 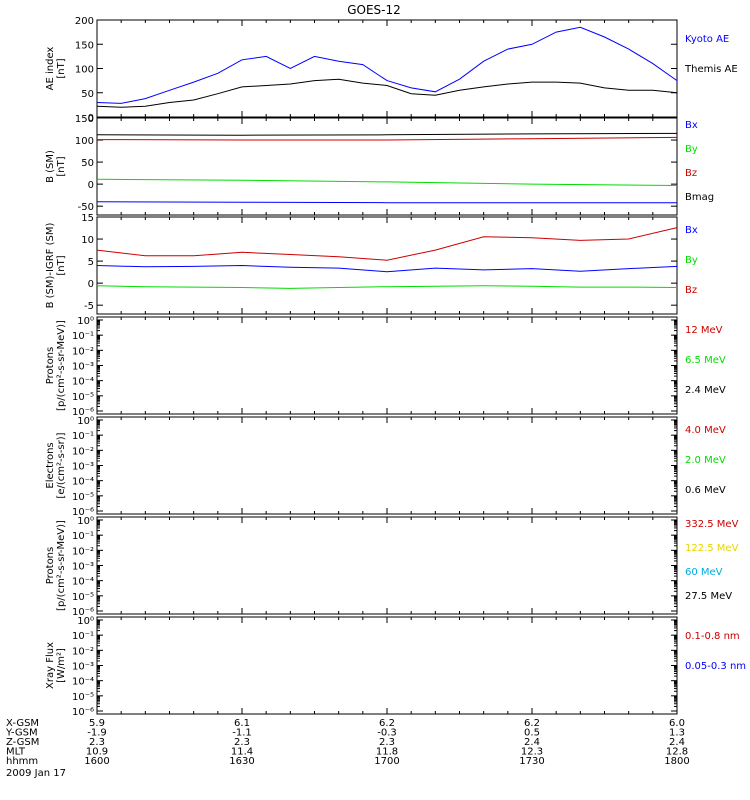 I want to click on x-axis-date: 2009 Jan 17, so click(x=36, y=773).